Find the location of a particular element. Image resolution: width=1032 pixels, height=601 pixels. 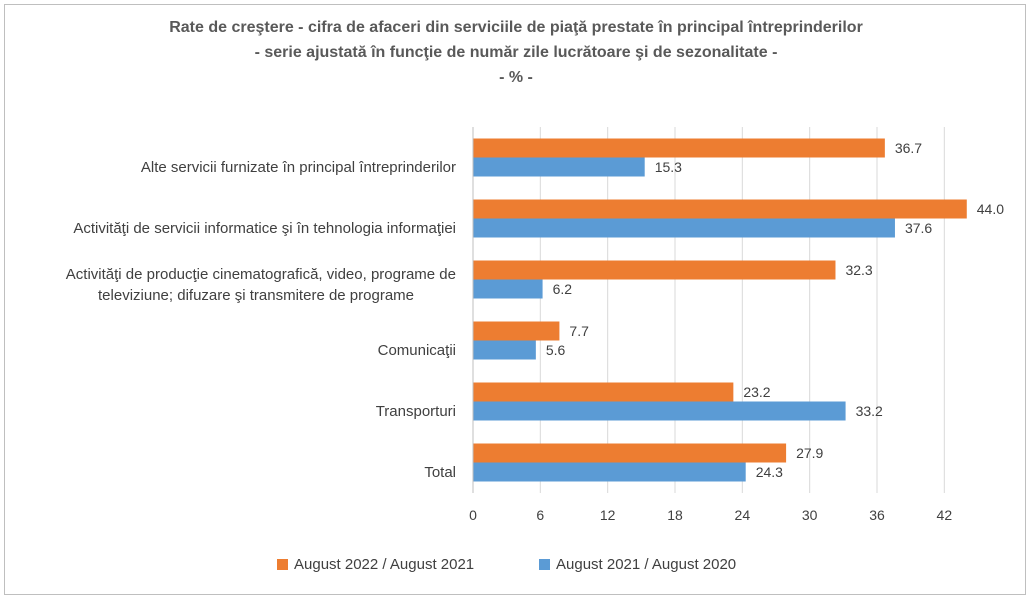

bar-series1-cat3 is located at coordinates (654, 270).